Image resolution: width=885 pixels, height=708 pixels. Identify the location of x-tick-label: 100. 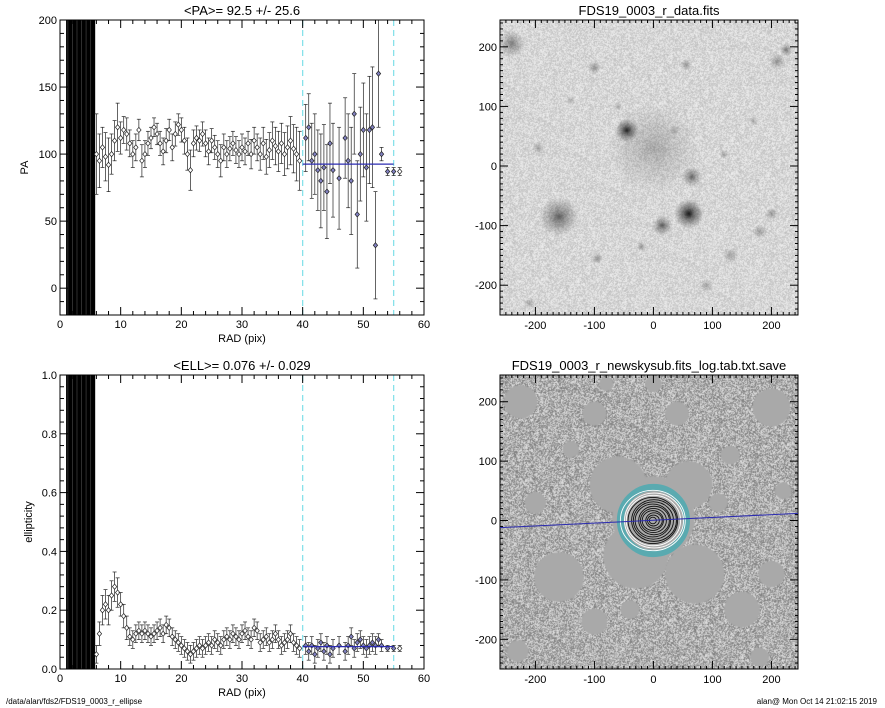
(712, 680).